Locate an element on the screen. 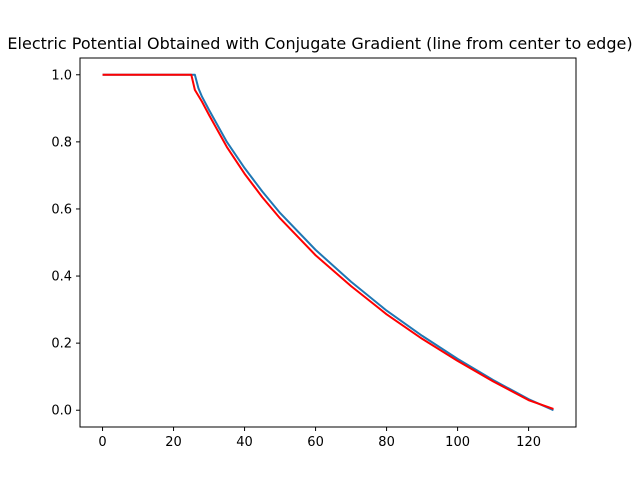 Image resolution: width=640 pixels, height=480 pixels. x-axis: 0 20 40 60 80 100 120 is located at coordinates (319, 438).